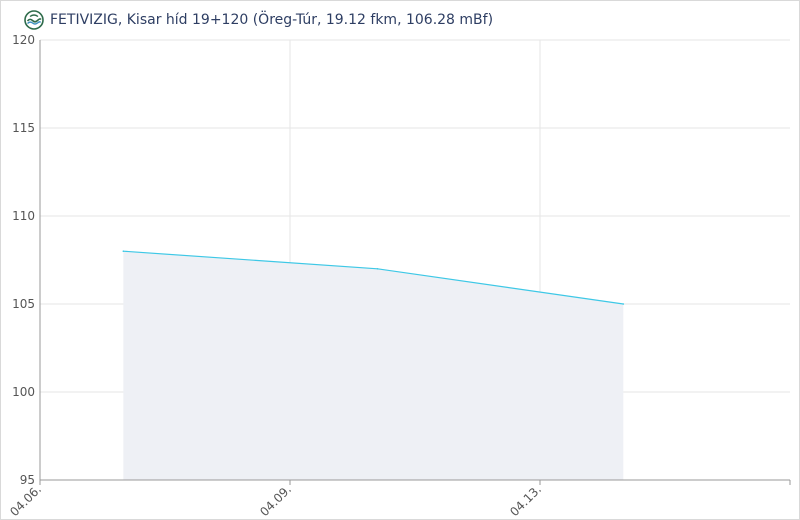 Image resolution: width=800 pixels, height=520 pixels. I want to click on y-tick-label: 105, so click(23, 304).